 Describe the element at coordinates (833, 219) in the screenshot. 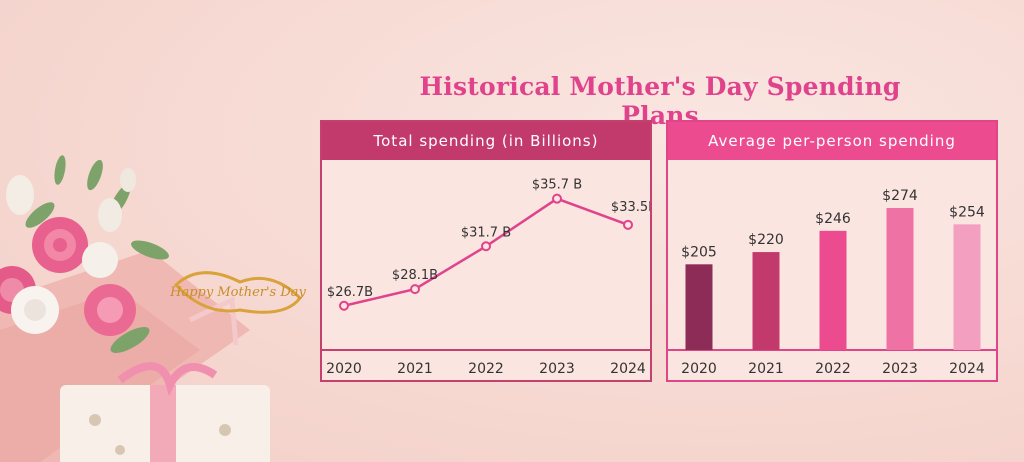

I see `data-label: $246` at that location.